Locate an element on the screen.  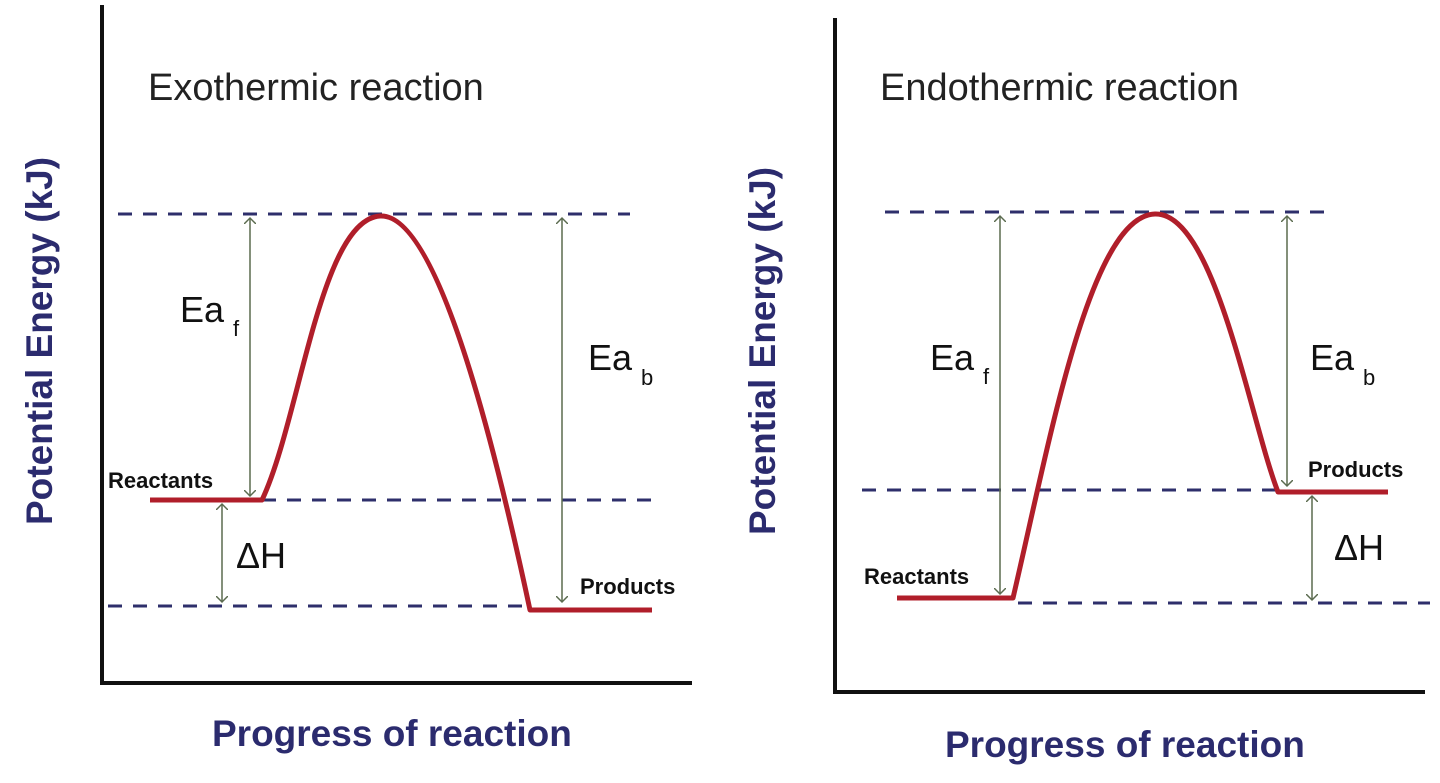
exo-ea-backward-label: Ea is located at coordinates (610, 357).